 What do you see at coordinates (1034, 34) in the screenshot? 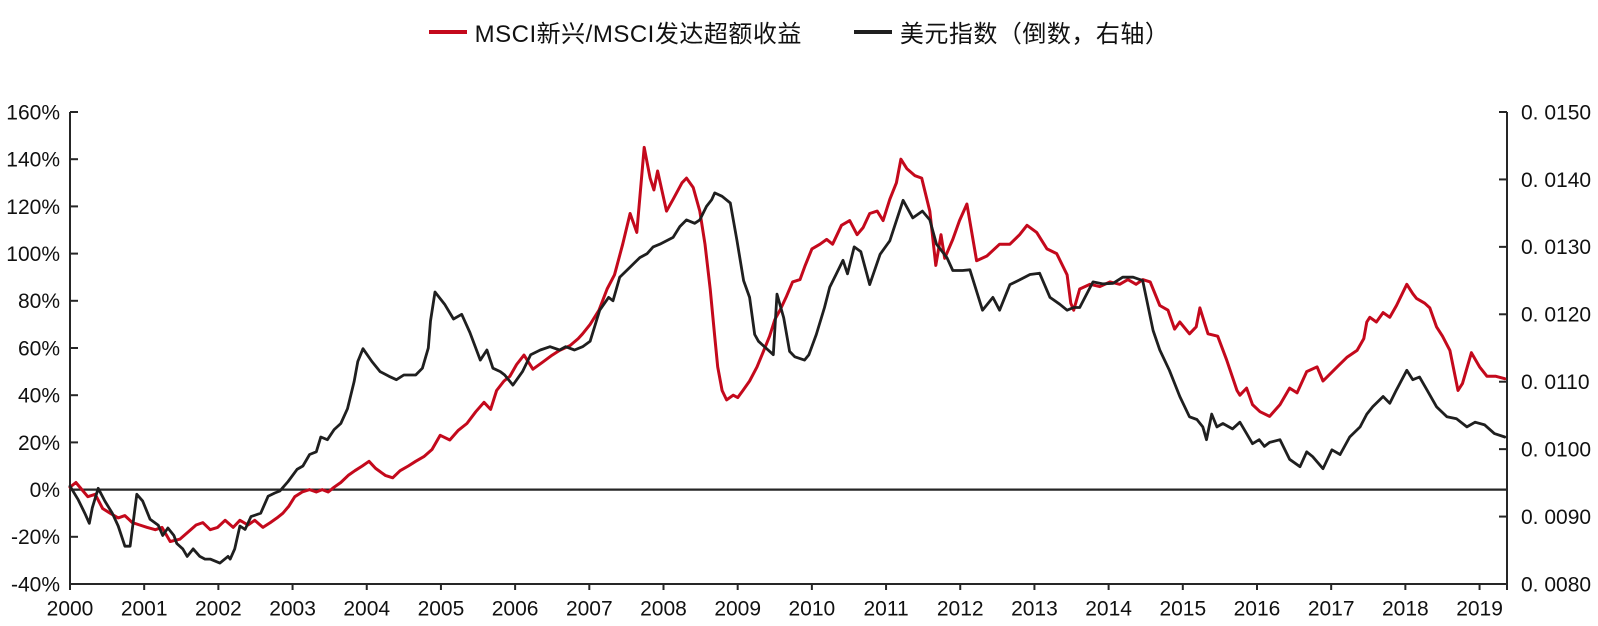
I see `legend-label-usd-index: 美元指数（倒数，右轴）` at bounding box center [1034, 34].